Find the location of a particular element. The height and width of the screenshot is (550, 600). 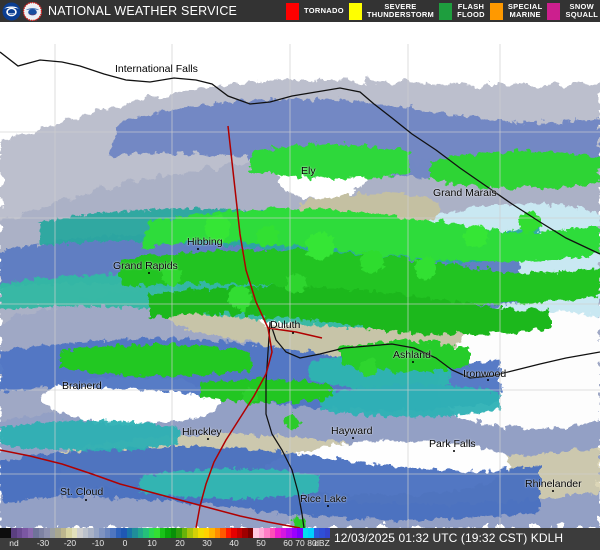

warning-legend-item: SPECIAL MARINE is located at coordinates (518, 11).